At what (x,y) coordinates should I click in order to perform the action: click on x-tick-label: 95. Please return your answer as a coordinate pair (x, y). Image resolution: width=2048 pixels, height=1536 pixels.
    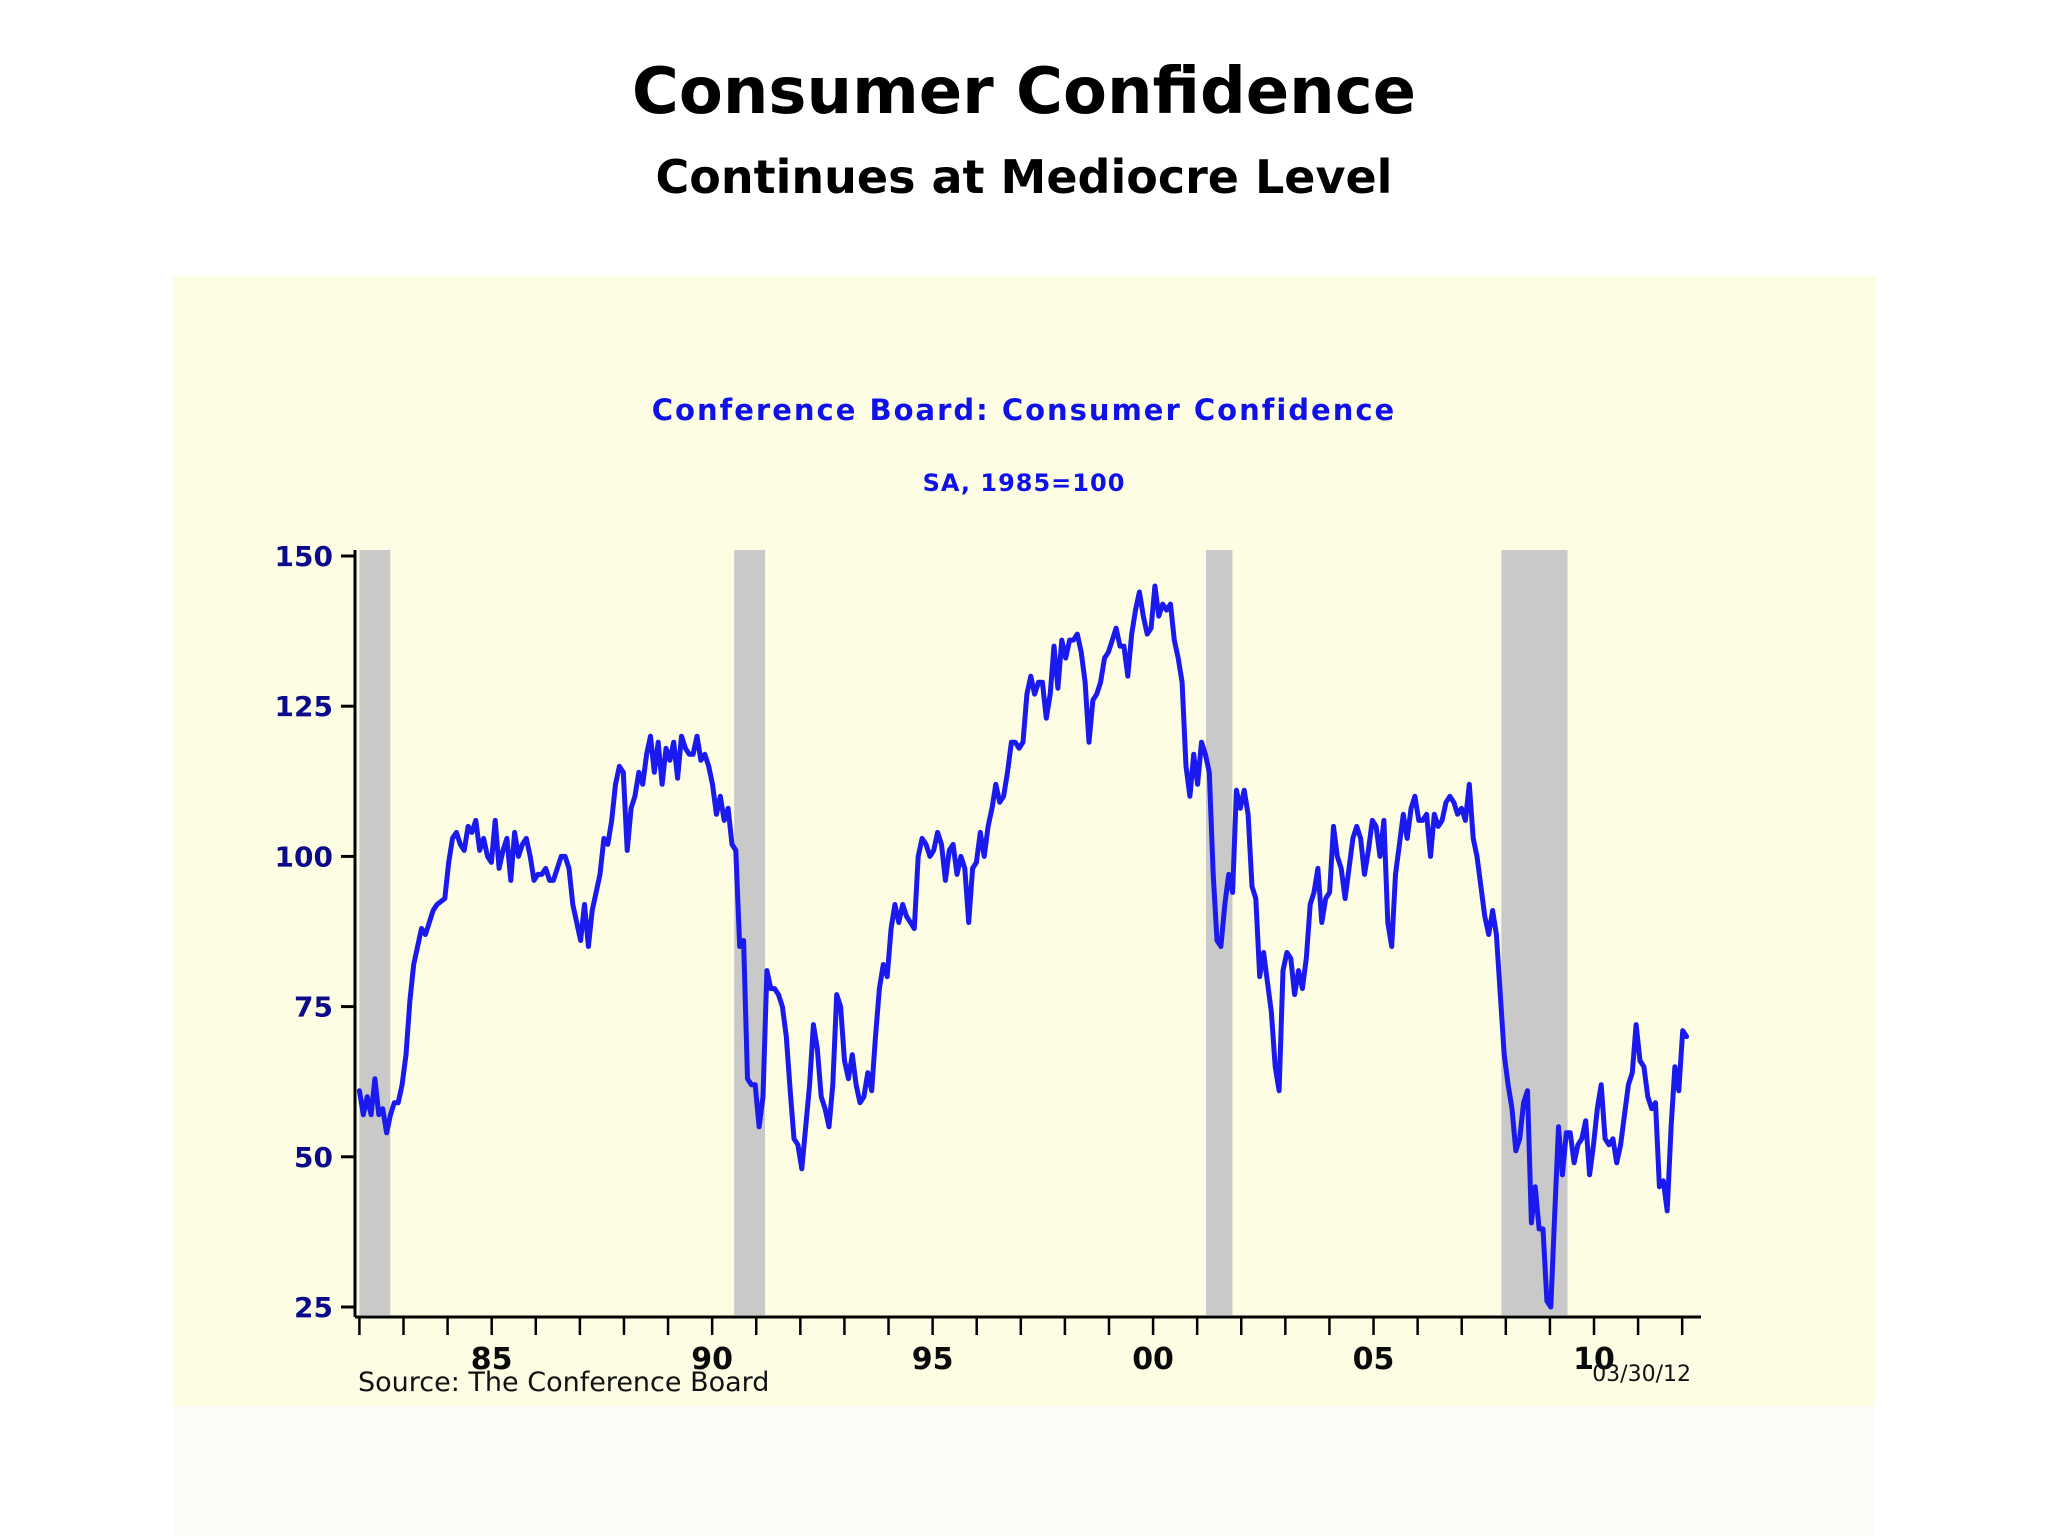
    Looking at the image, I should click on (933, 1359).